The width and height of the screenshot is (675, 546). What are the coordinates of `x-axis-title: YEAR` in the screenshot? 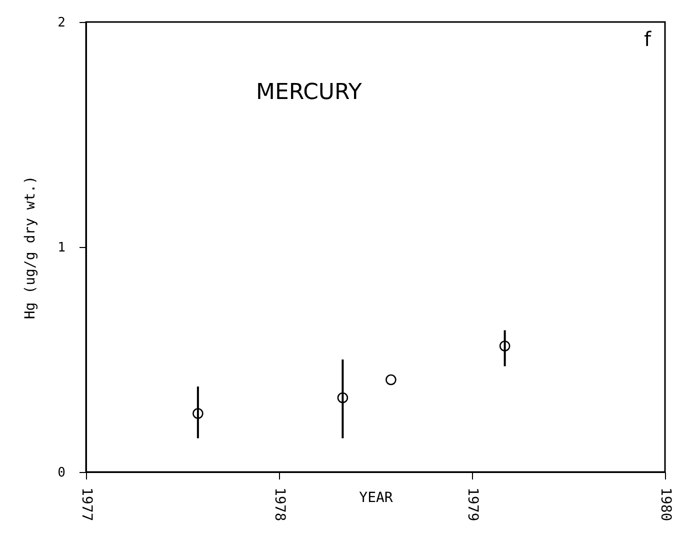 It's located at (376, 498).